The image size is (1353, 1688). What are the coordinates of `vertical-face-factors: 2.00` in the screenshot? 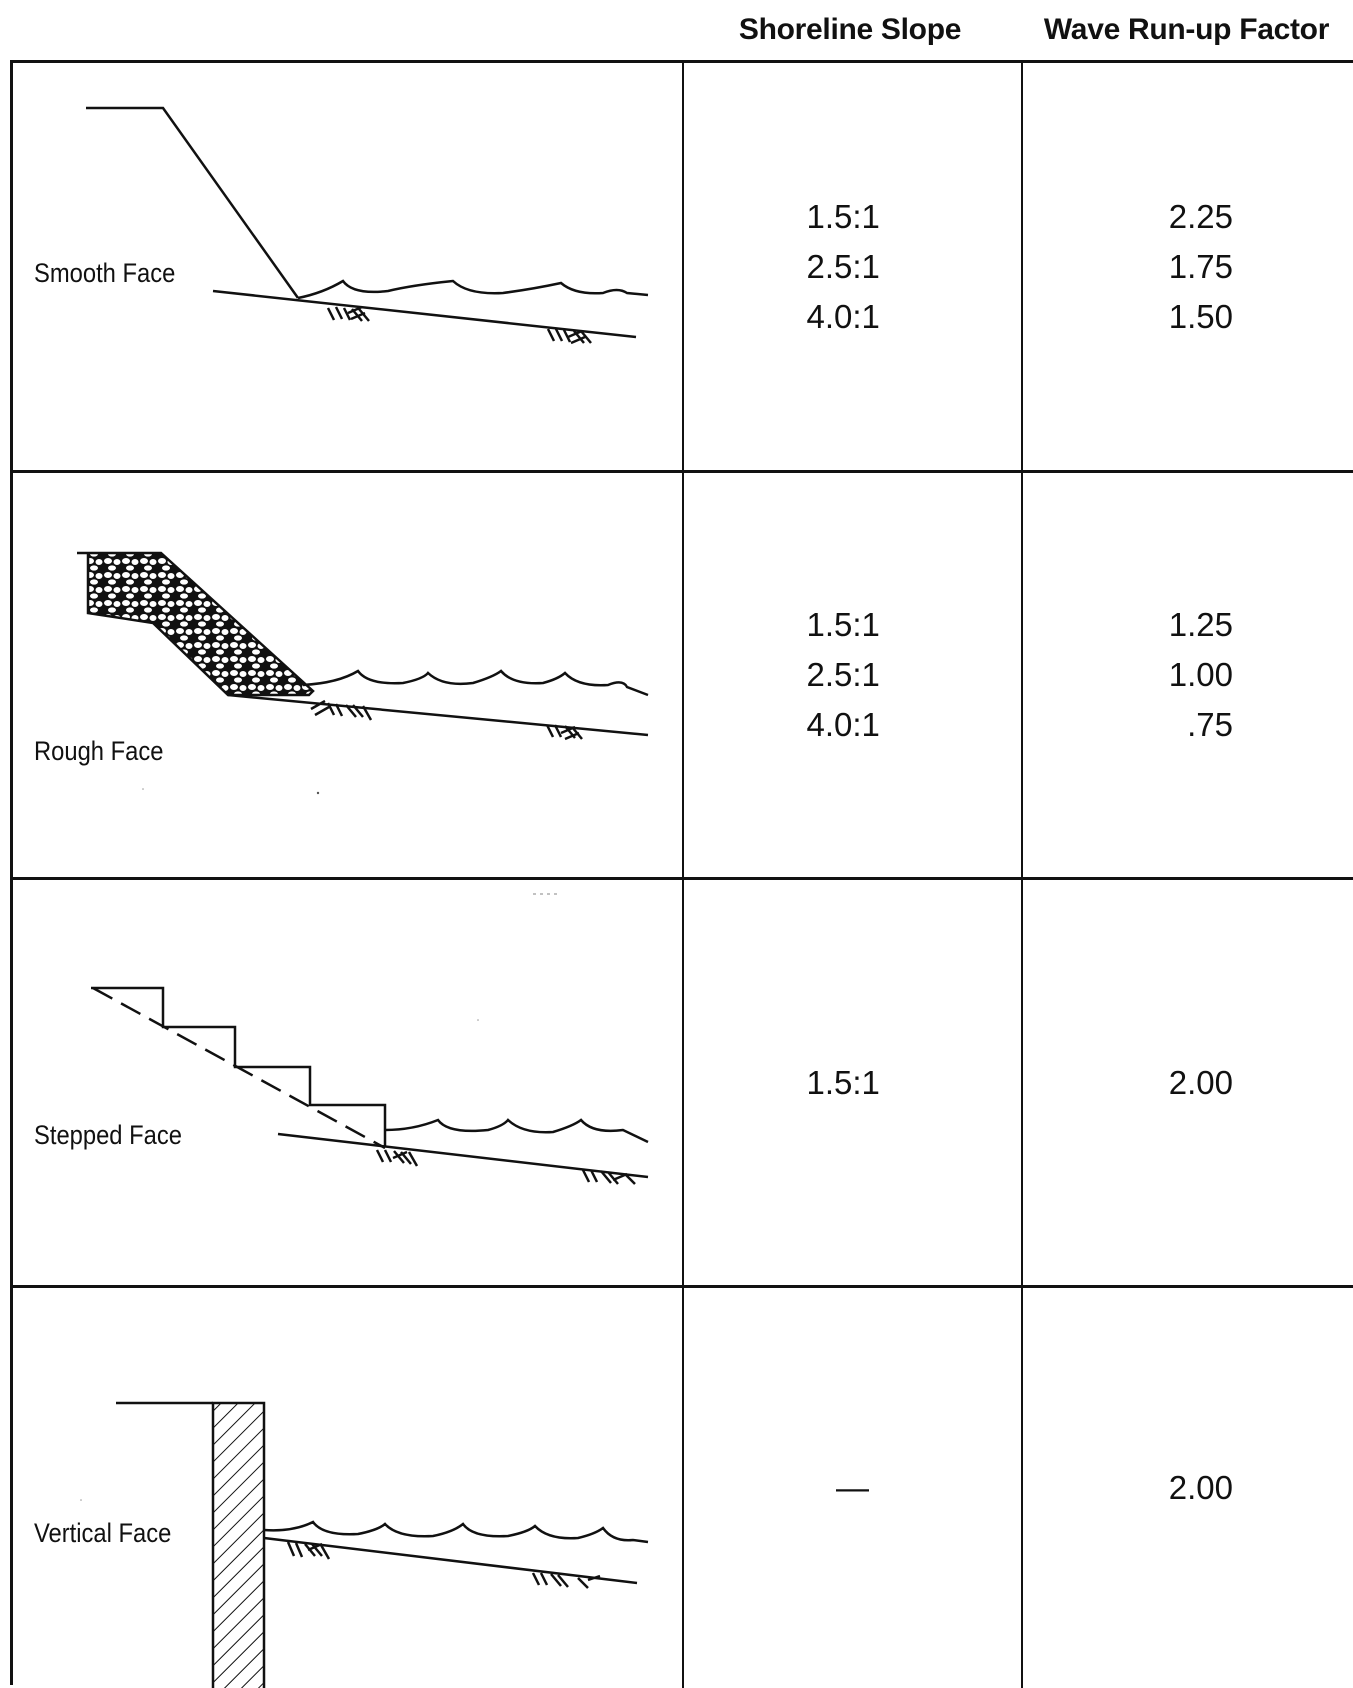 It's located at (1188, 1488).